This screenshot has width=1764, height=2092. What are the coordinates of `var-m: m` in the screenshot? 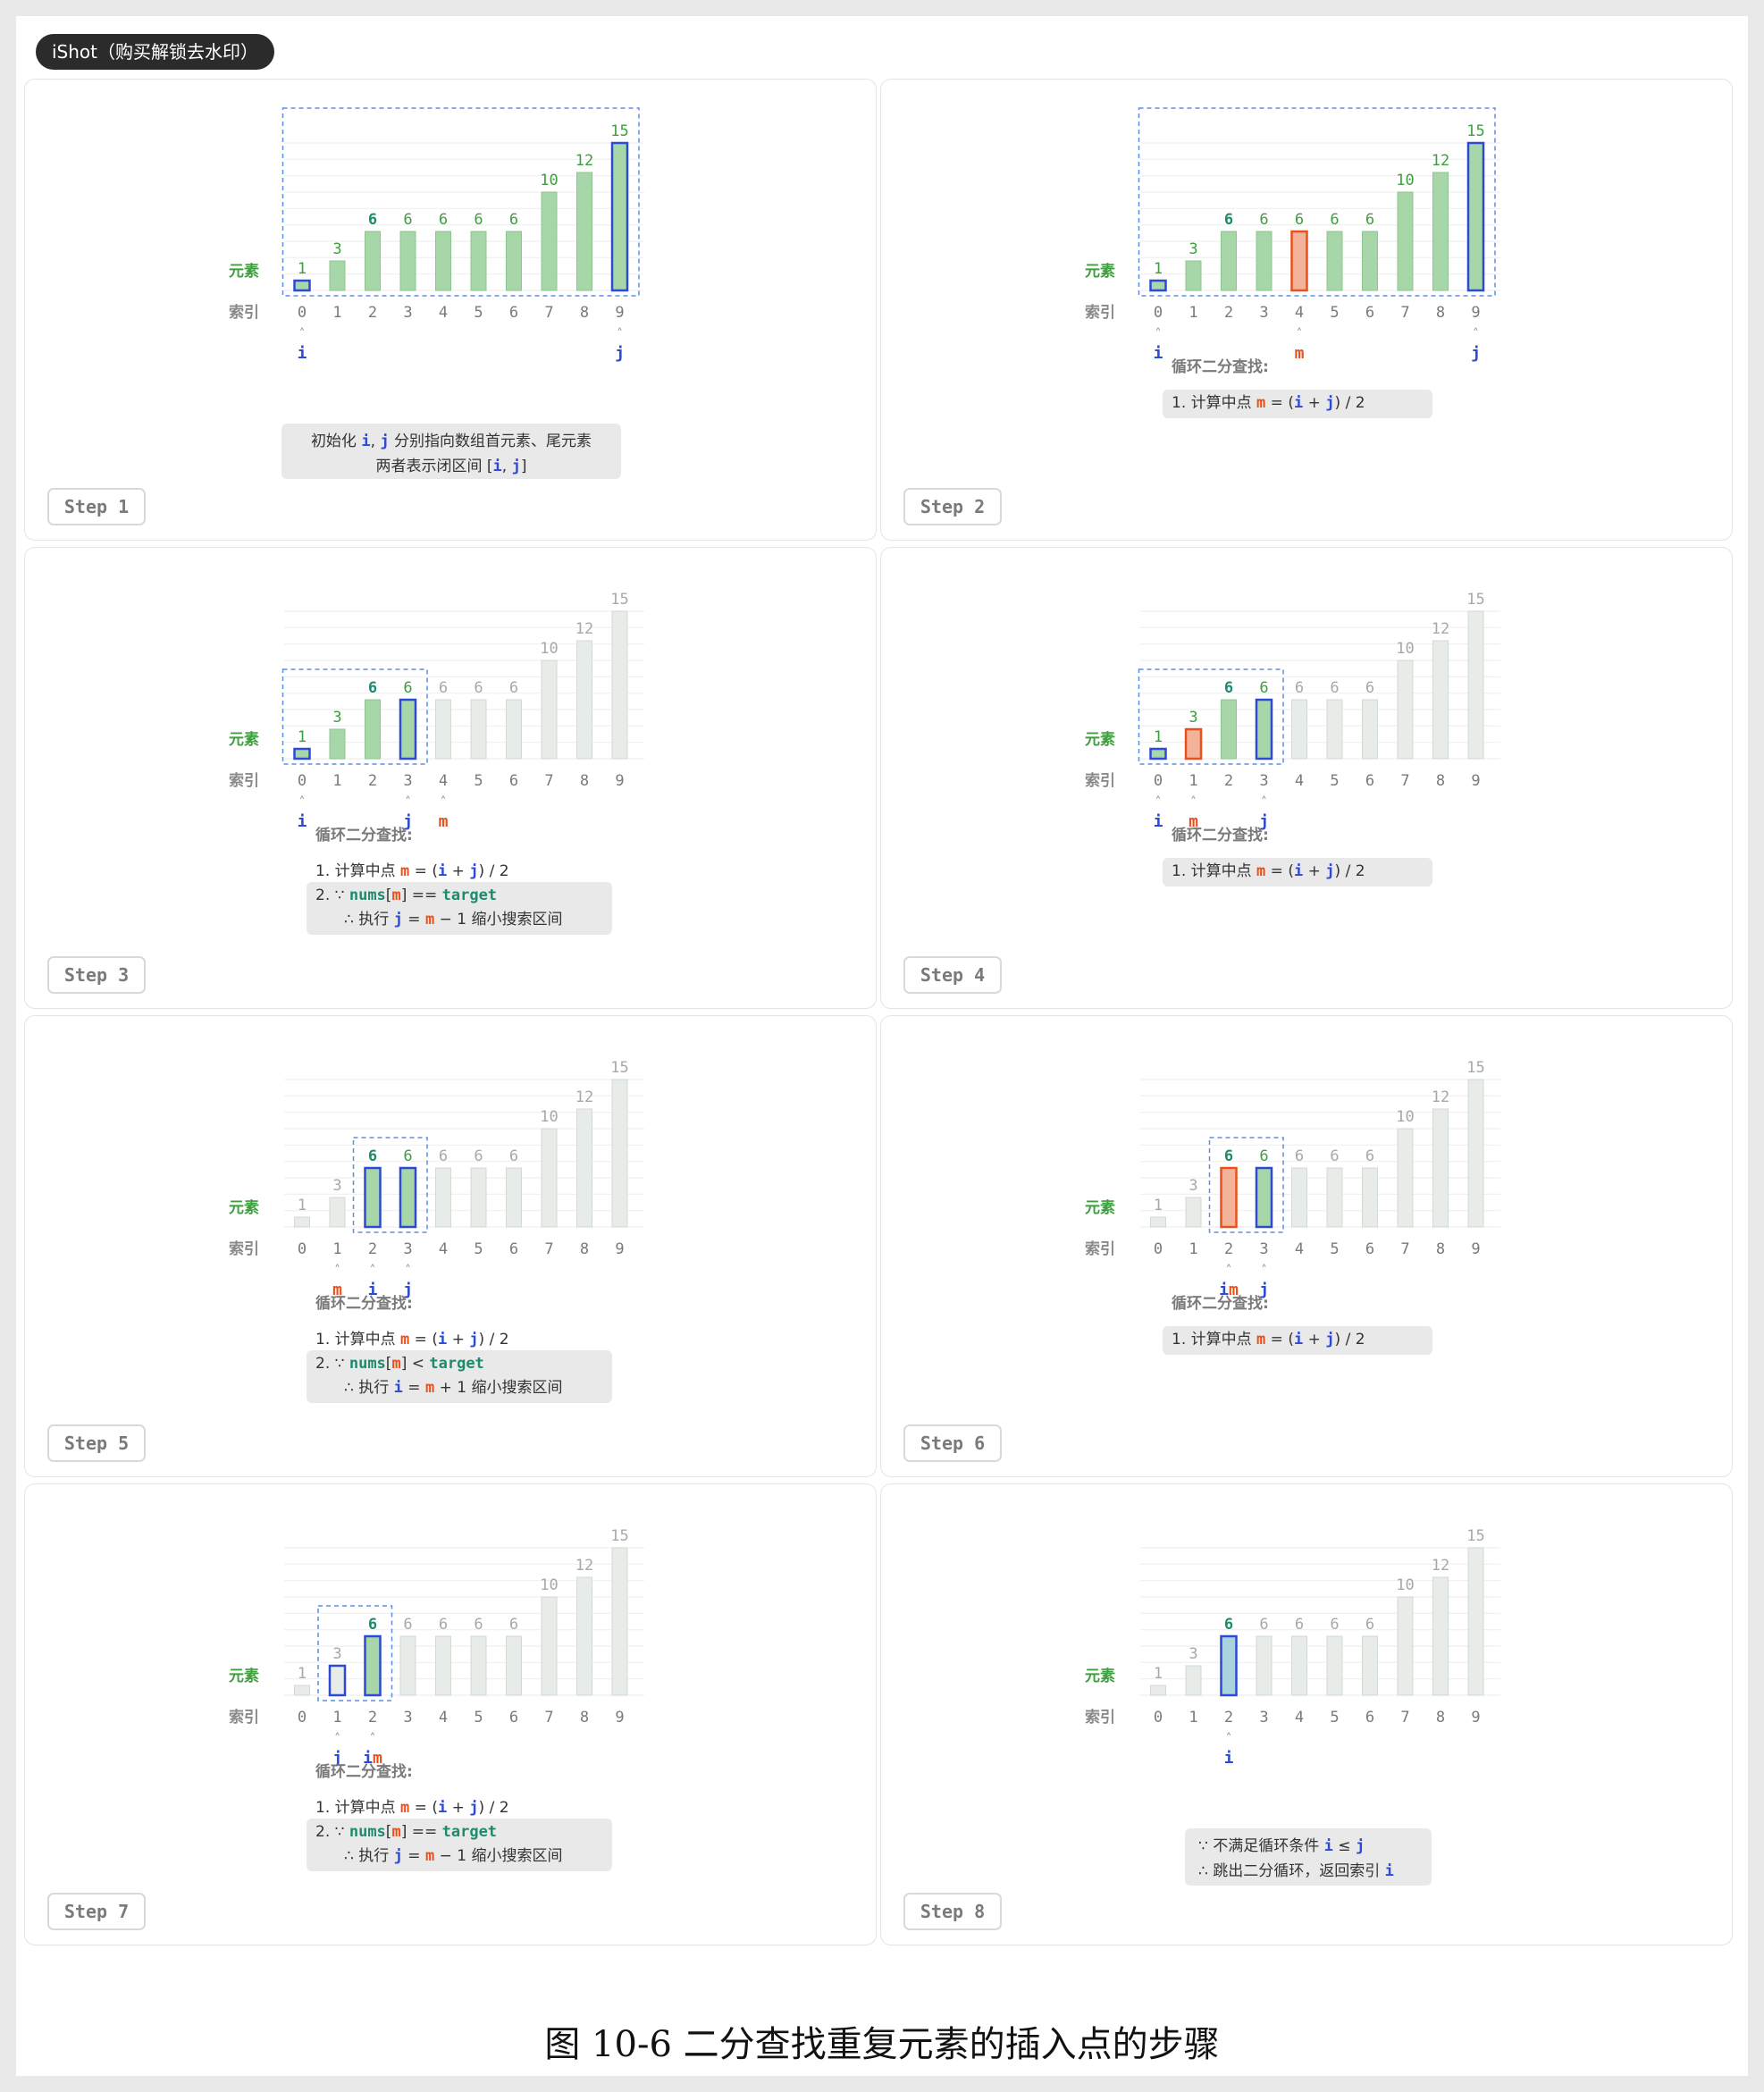 It's located at (1260, 871).